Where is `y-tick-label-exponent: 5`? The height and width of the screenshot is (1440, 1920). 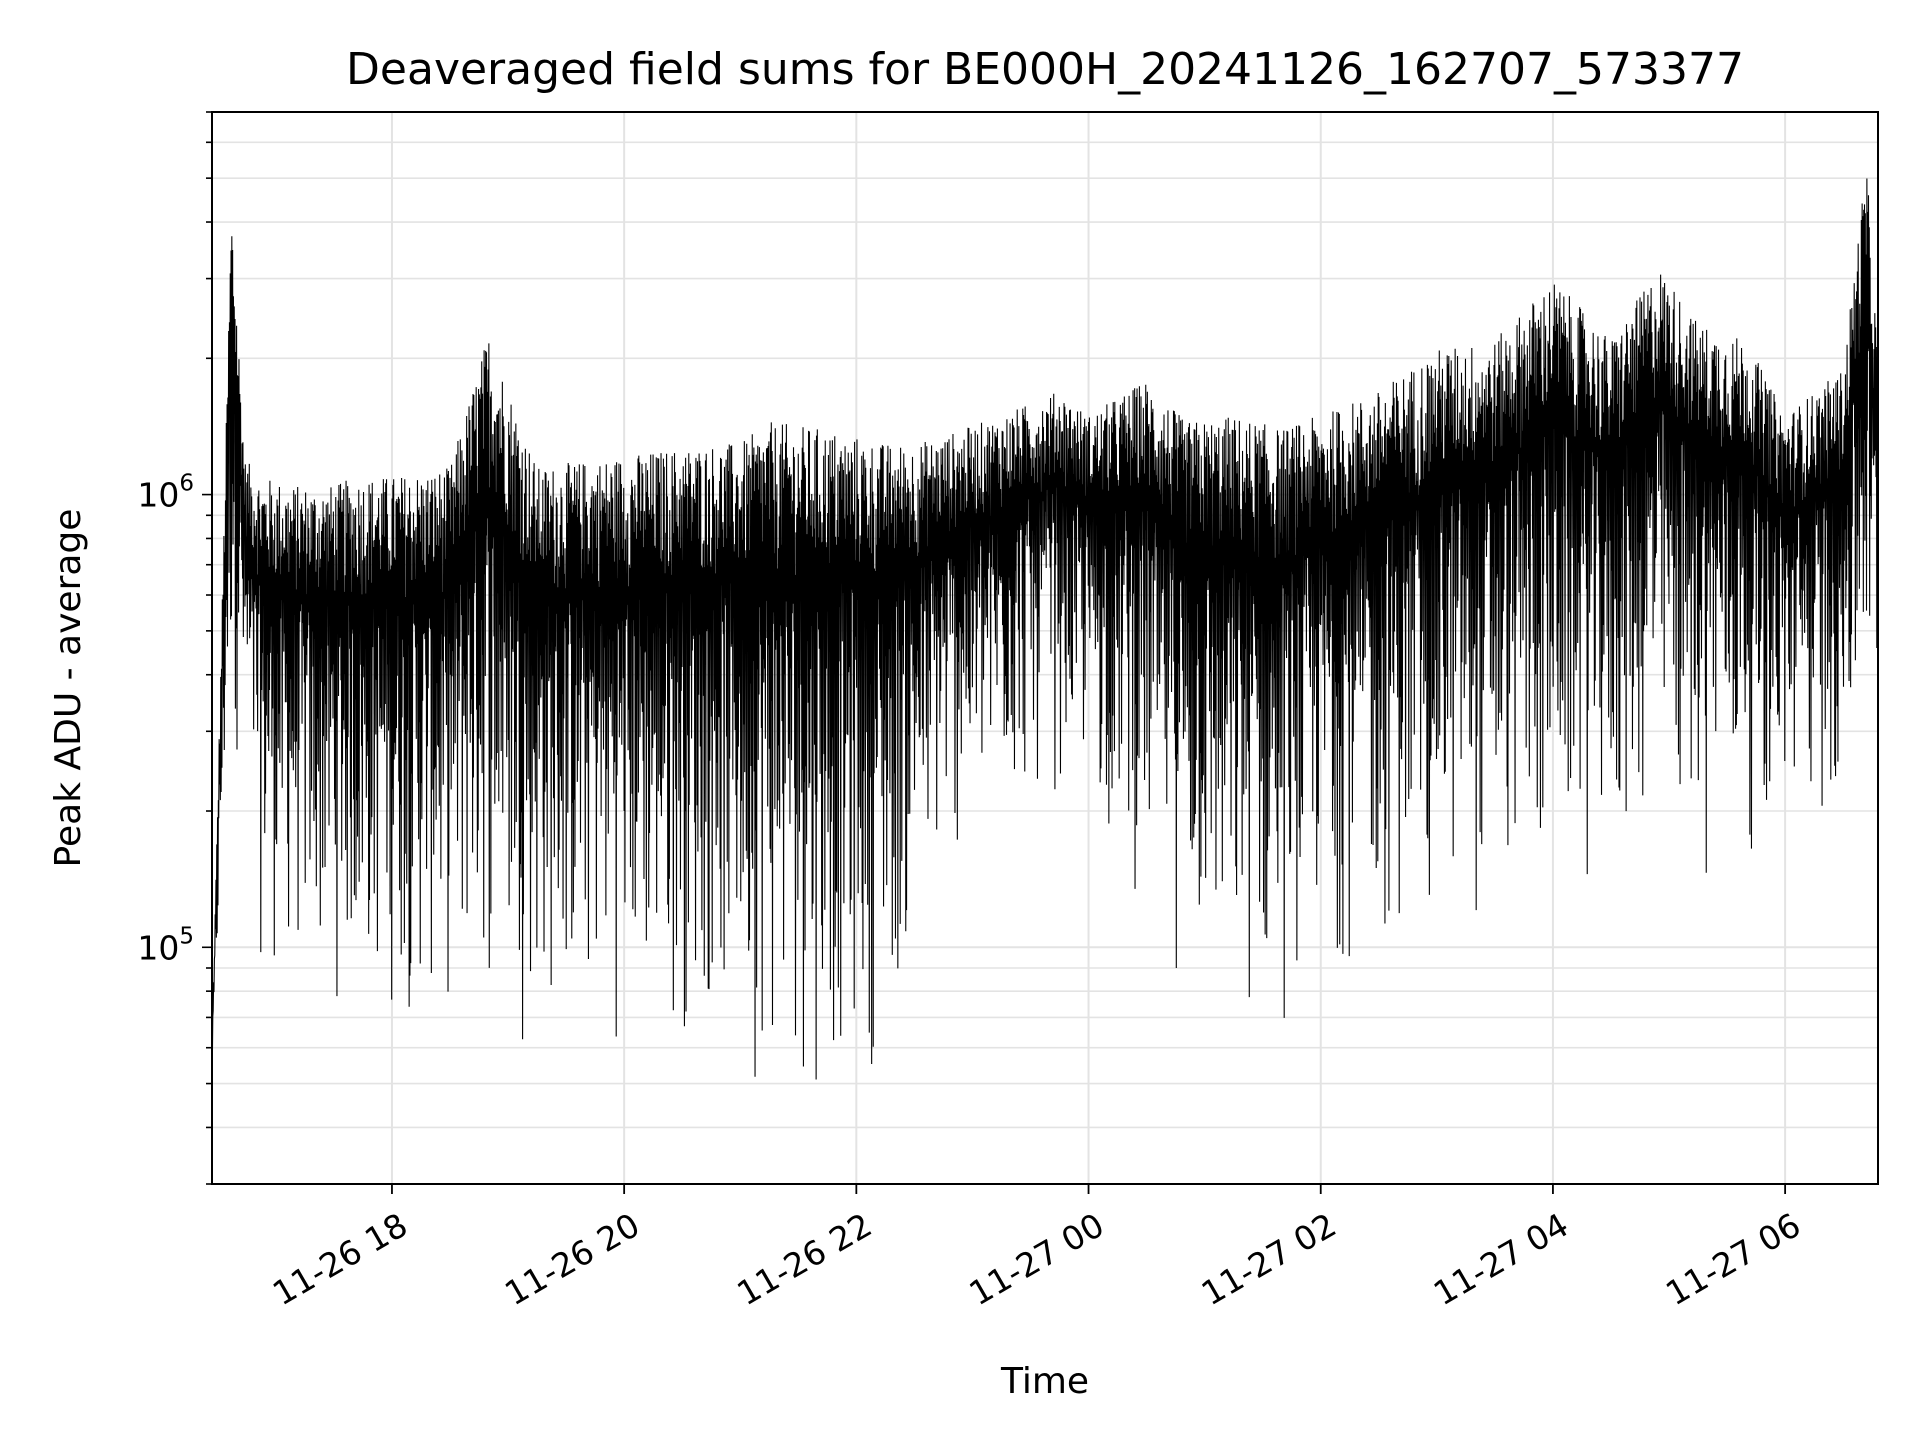 y-tick-label-exponent: 5 is located at coordinates (186, 936).